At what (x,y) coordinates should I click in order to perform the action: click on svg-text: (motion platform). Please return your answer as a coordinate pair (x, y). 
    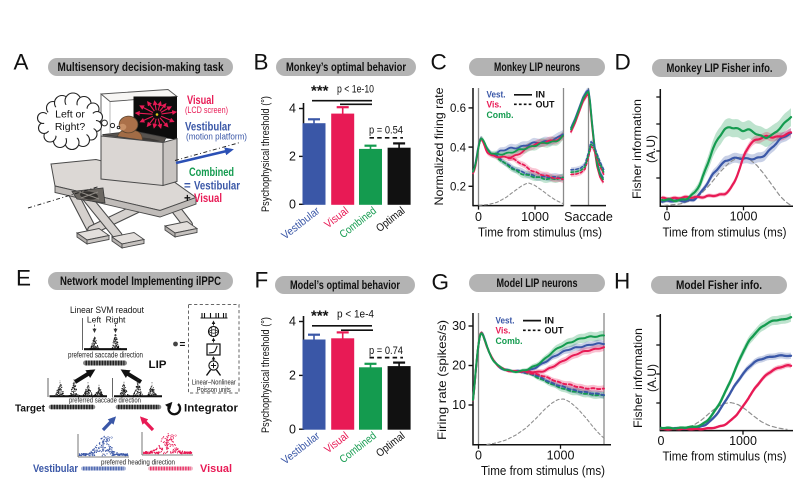
    Looking at the image, I should click on (216, 137).